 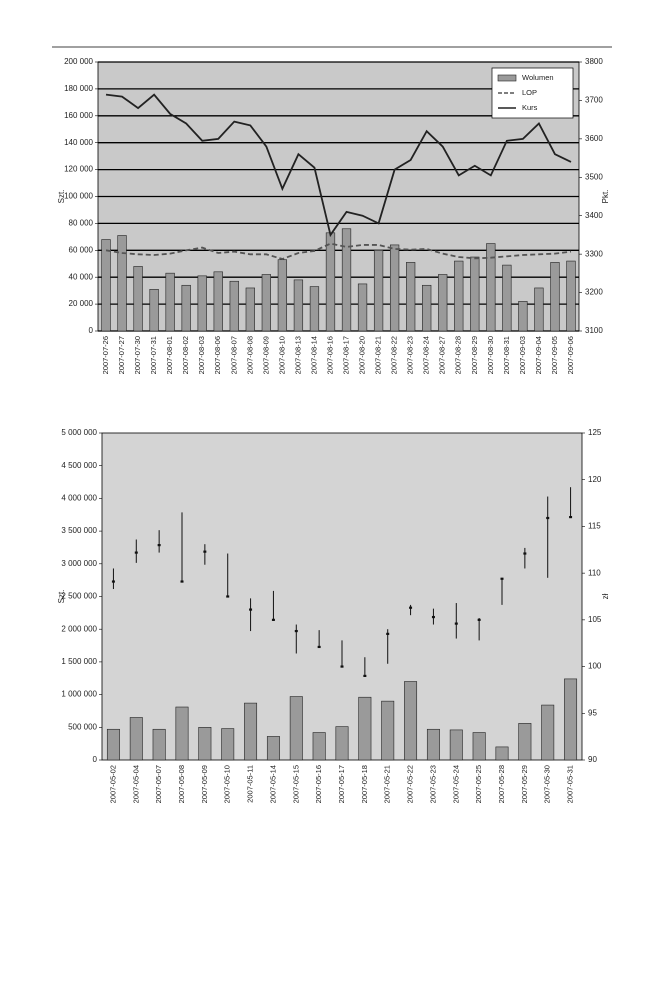 I want to click on x-tick-label: 2007-08-23, so click(x=410, y=355).